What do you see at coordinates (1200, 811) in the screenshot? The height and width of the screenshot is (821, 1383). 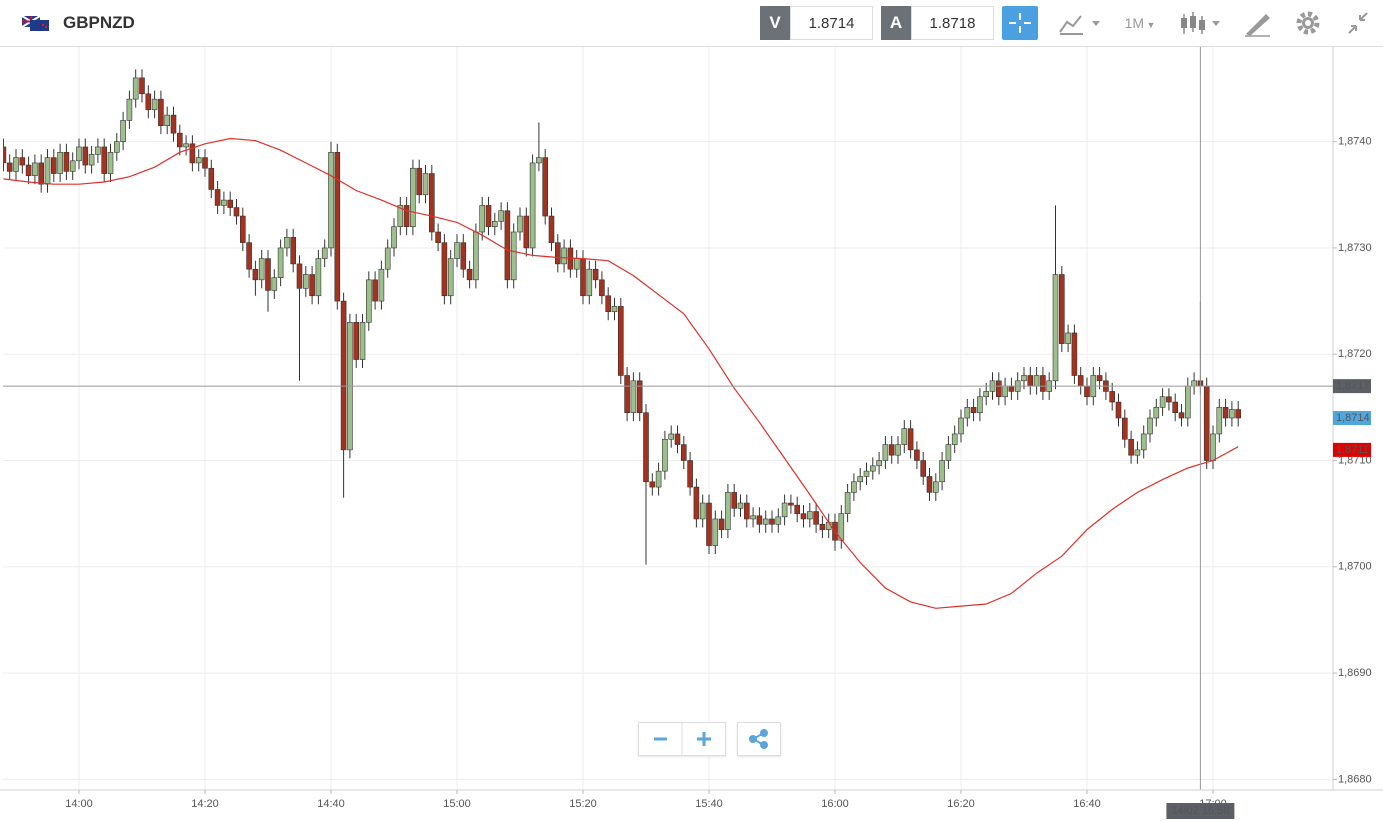 I see `crosshair-x-label: 14/02 16:58` at bounding box center [1200, 811].